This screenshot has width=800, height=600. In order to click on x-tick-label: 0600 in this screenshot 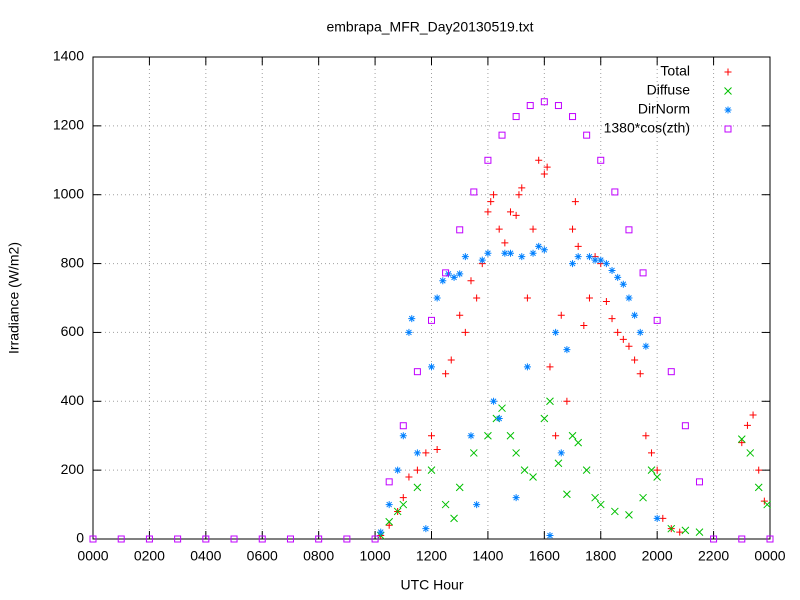, I will do `click(262, 556)`.